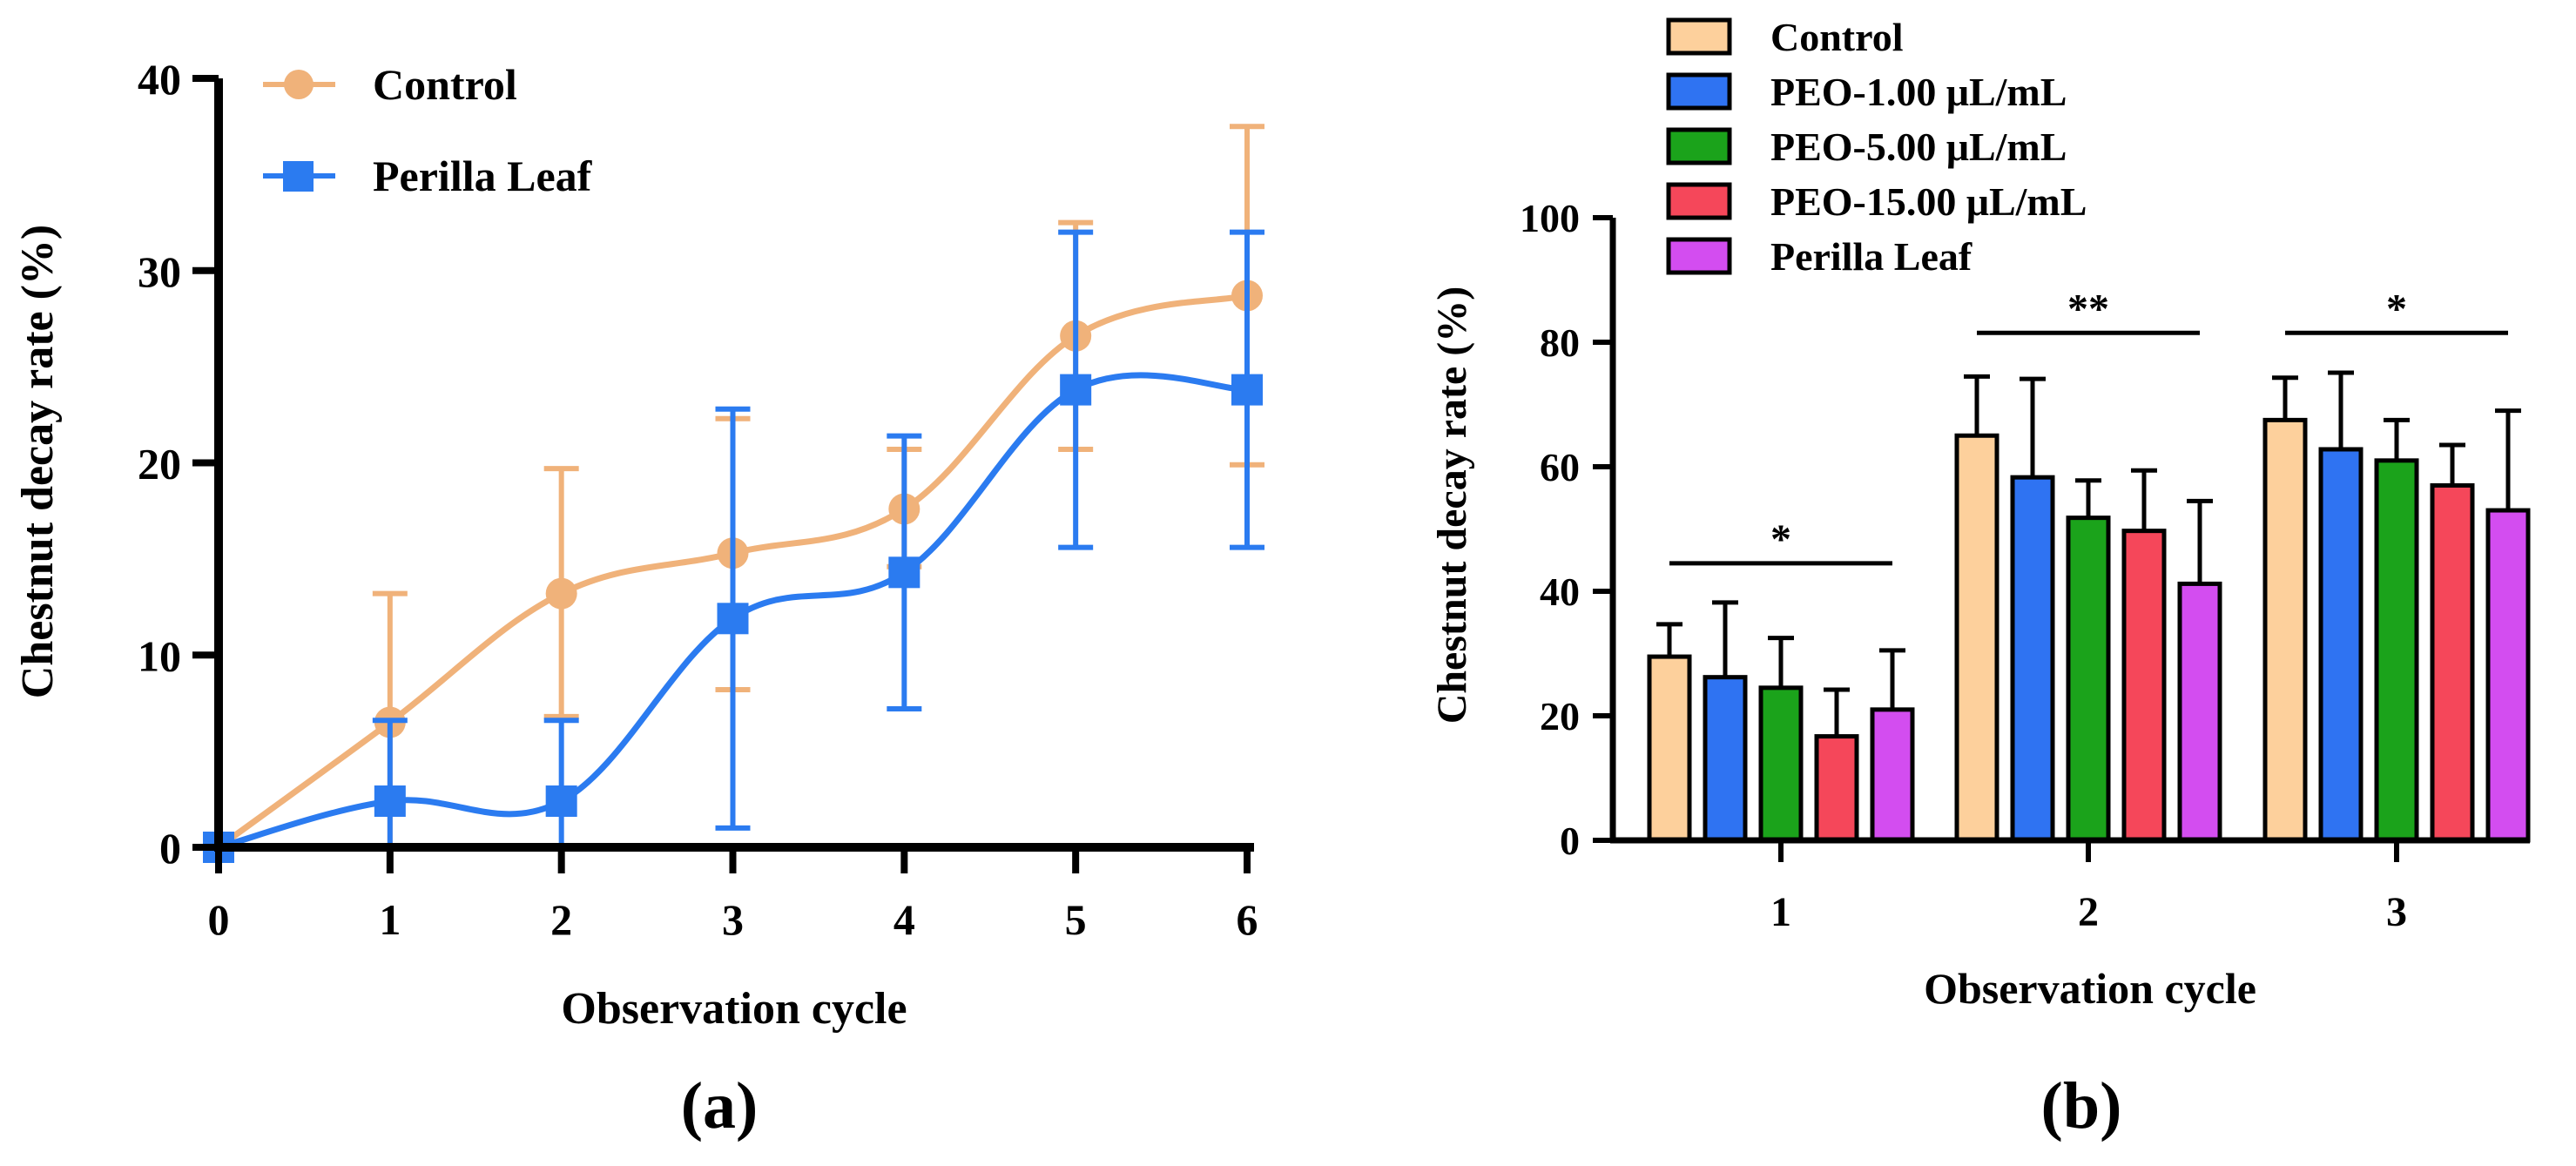 Image resolution: width=2576 pixels, height=1166 pixels. Describe the element at coordinates (1550, 218) in the screenshot. I see `y-tick-label: 100` at that location.